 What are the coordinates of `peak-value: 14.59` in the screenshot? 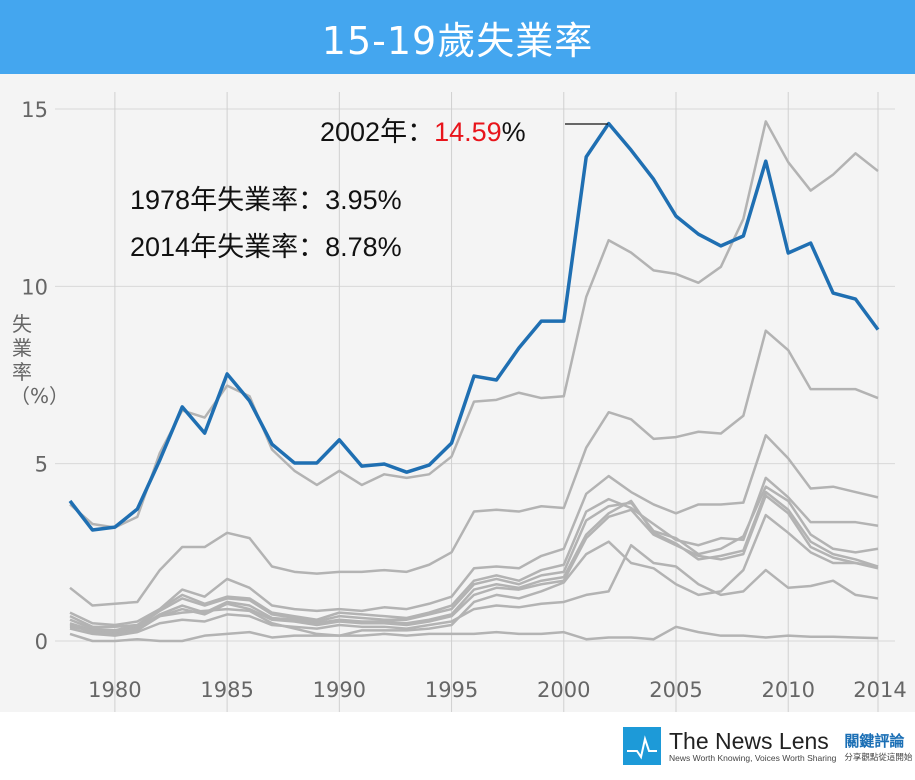 It's located at (468, 132).